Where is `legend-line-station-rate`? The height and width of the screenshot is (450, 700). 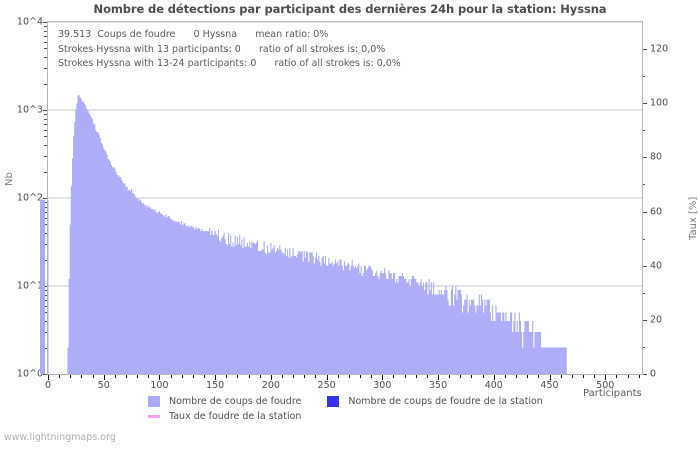 legend-line-station-rate is located at coordinates (154, 416).